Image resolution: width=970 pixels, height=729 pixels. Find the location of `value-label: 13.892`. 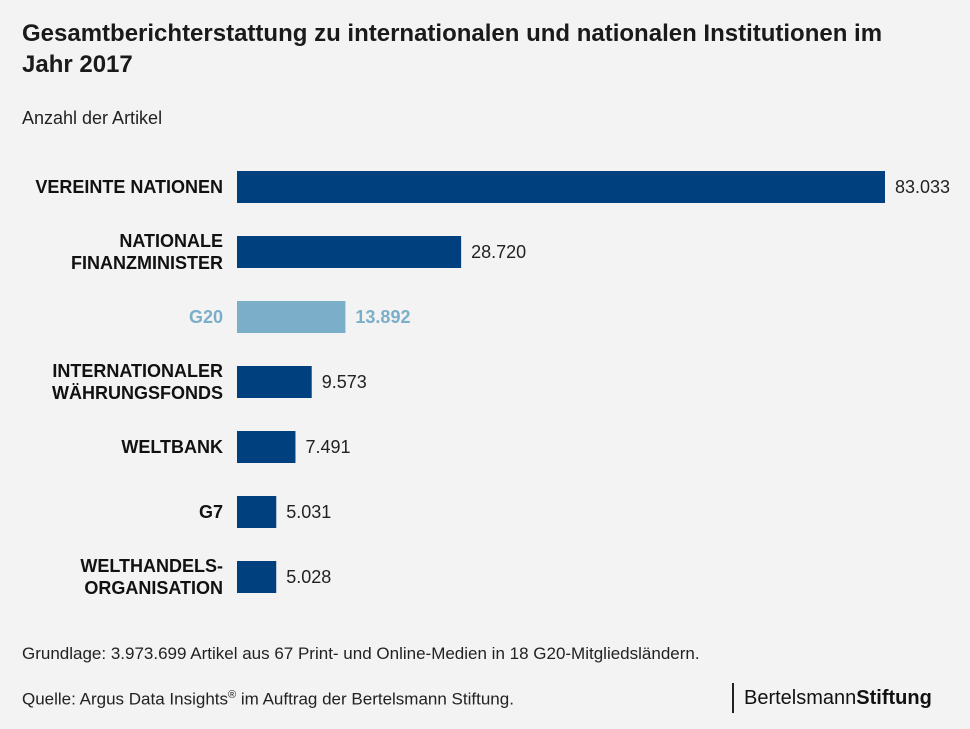

value-label: 13.892 is located at coordinates (382, 317).